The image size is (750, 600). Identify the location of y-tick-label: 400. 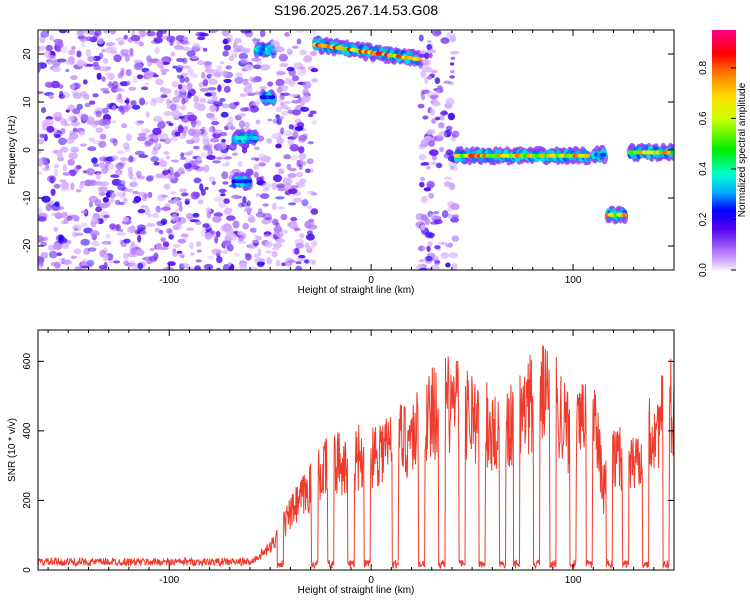
(27, 430).